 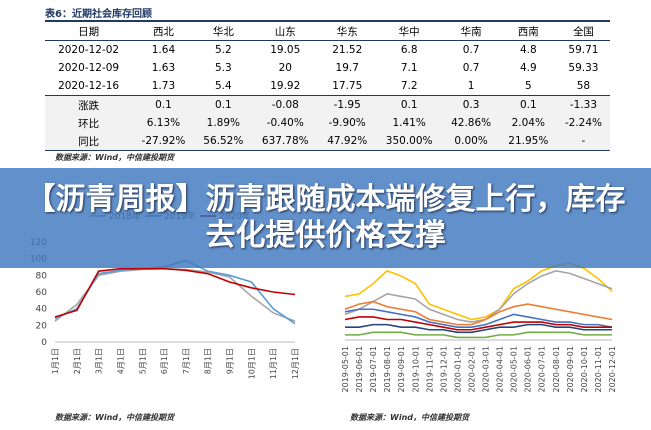 What do you see at coordinates (471, 105) in the screenshot?
I see `cell: 0.3` at bounding box center [471, 105].